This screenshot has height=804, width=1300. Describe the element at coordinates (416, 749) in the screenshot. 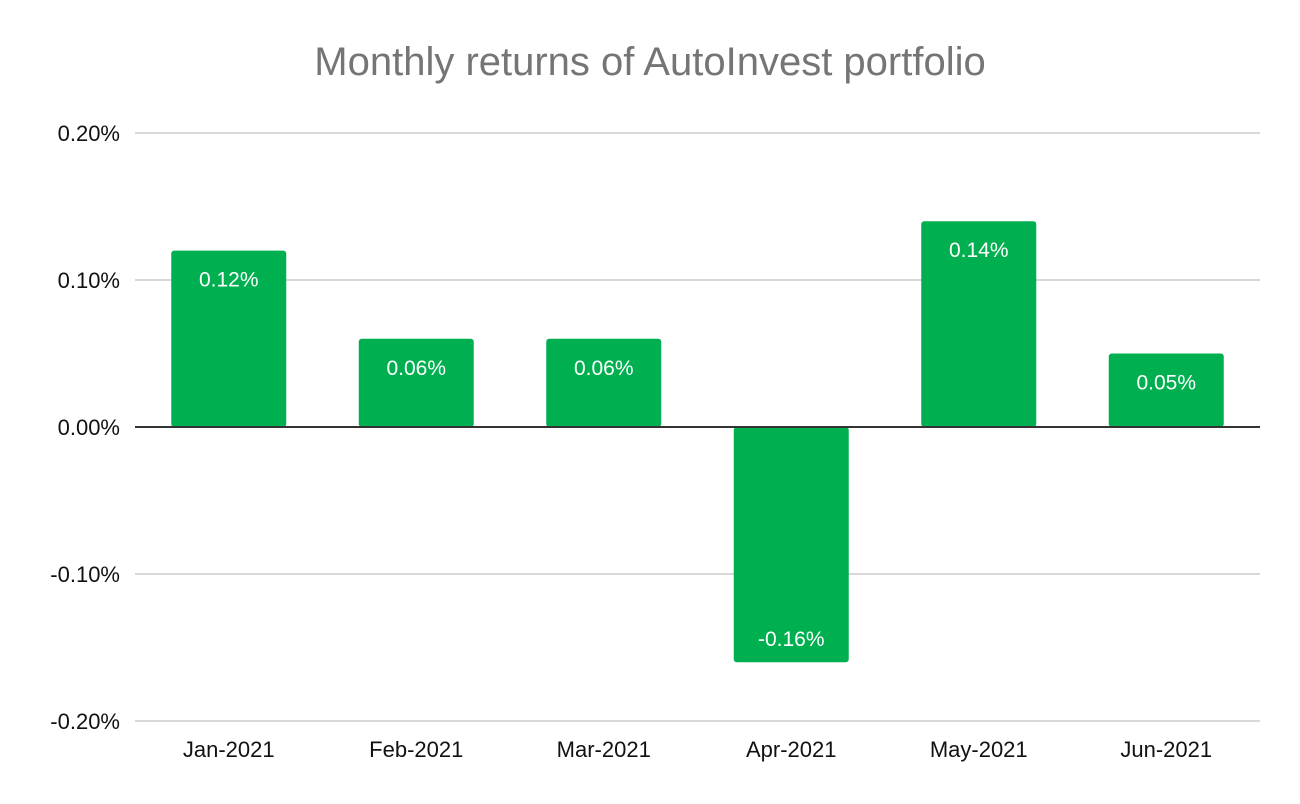

I see `x-tick-label: Feb-2021` at that location.